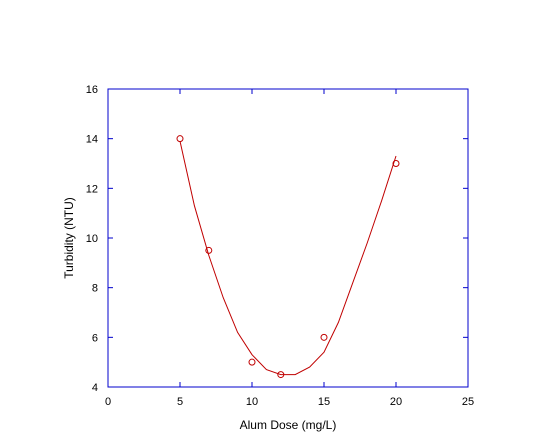 This screenshot has width=540, height=446. I want to click on x-tick-label: 15, so click(324, 402).